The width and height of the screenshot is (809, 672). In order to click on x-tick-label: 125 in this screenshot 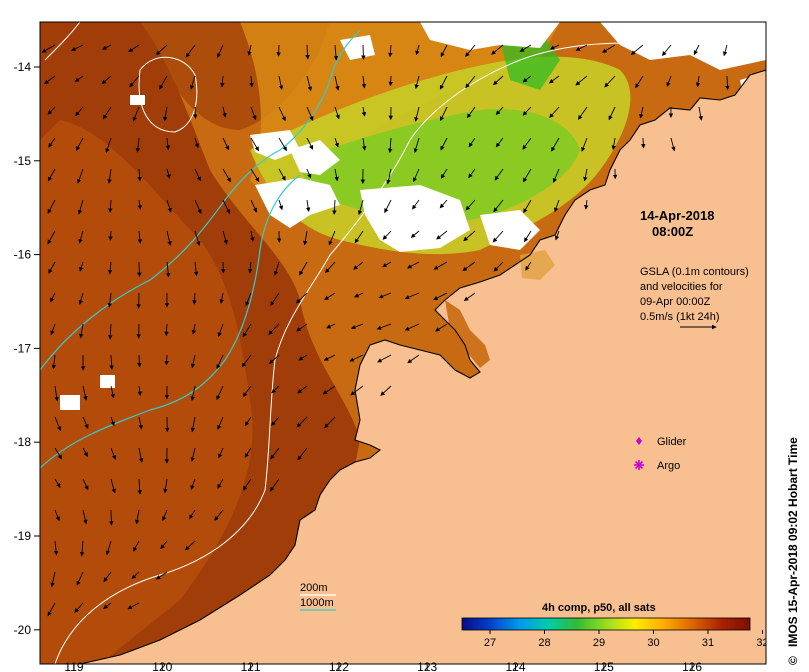, I will do `click(604, 666)`.